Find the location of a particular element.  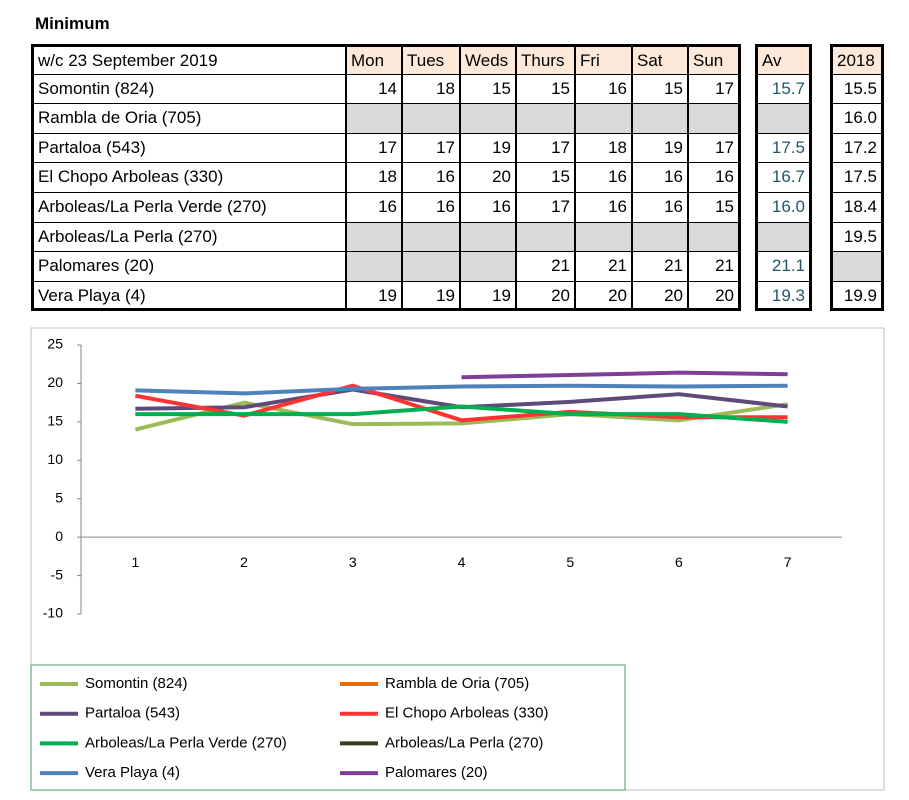

header-cell: Av is located at coordinates (783, 59).